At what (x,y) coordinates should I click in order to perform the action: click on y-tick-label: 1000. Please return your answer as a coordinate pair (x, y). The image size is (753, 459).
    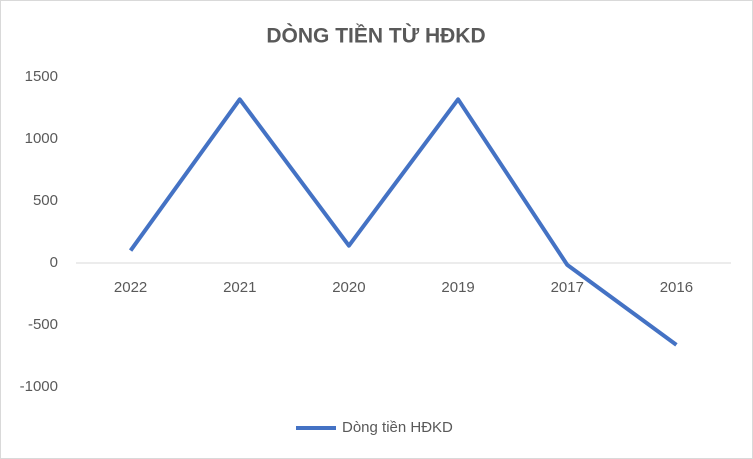
    Looking at the image, I should click on (41, 138).